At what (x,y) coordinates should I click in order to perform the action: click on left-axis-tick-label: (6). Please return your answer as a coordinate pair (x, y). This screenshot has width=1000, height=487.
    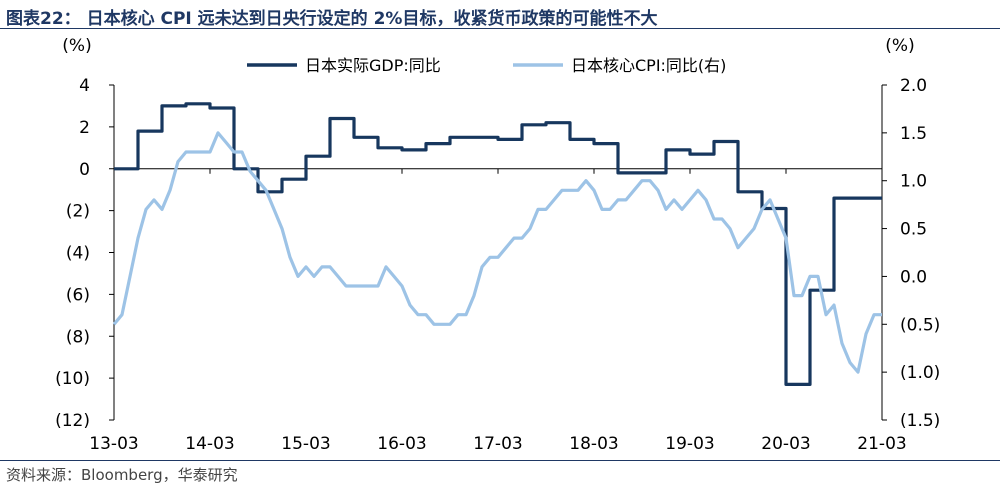
    Looking at the image, I should click on (78, 295).